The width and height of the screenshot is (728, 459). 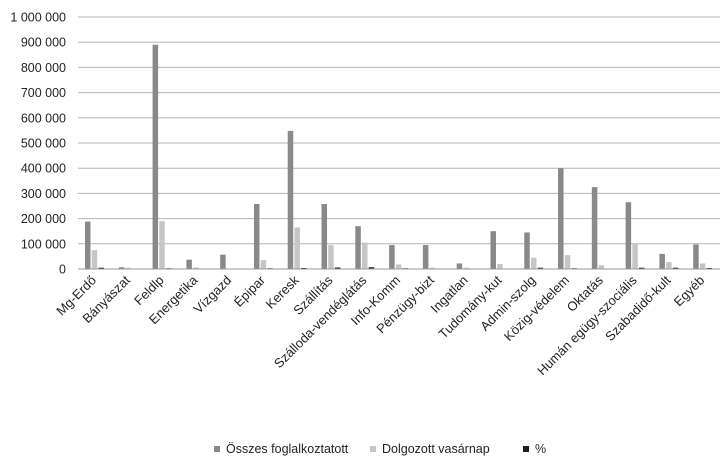 What do you see at coordinates (594, 228) in the screenshot?
I see `bar-összes-foglalkoztatott-15` at bounding box center [594, 228].